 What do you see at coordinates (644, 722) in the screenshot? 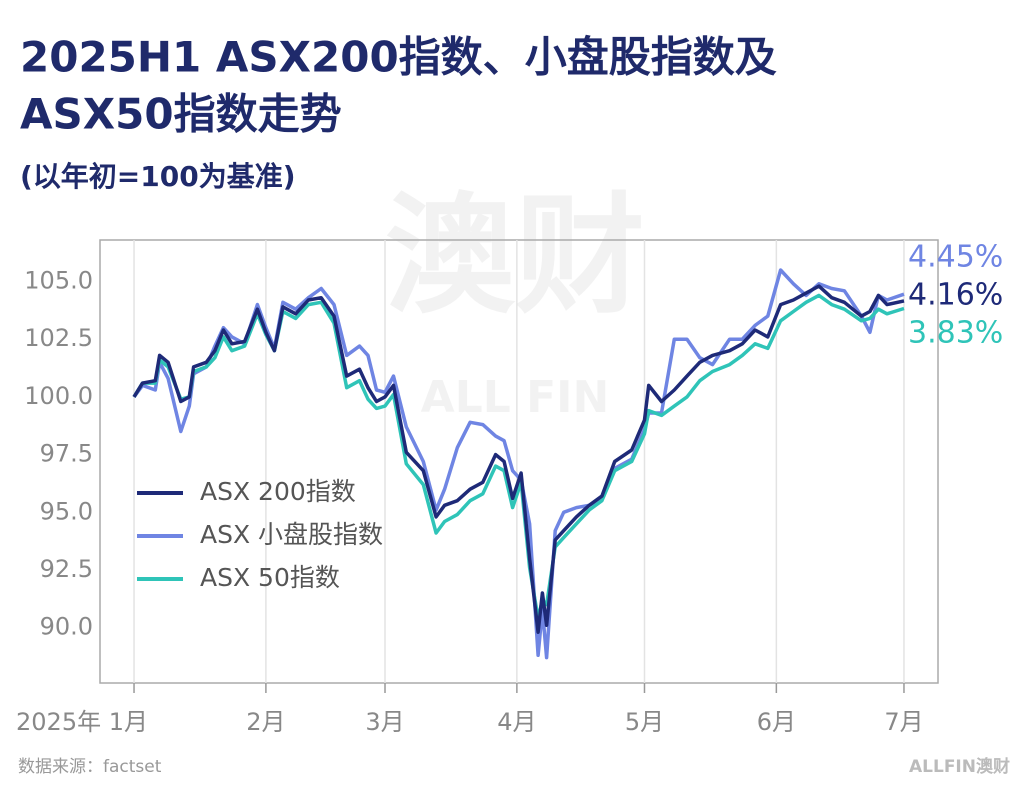
I see `x-tick-label: 5月` at bounding box center [644, 722].